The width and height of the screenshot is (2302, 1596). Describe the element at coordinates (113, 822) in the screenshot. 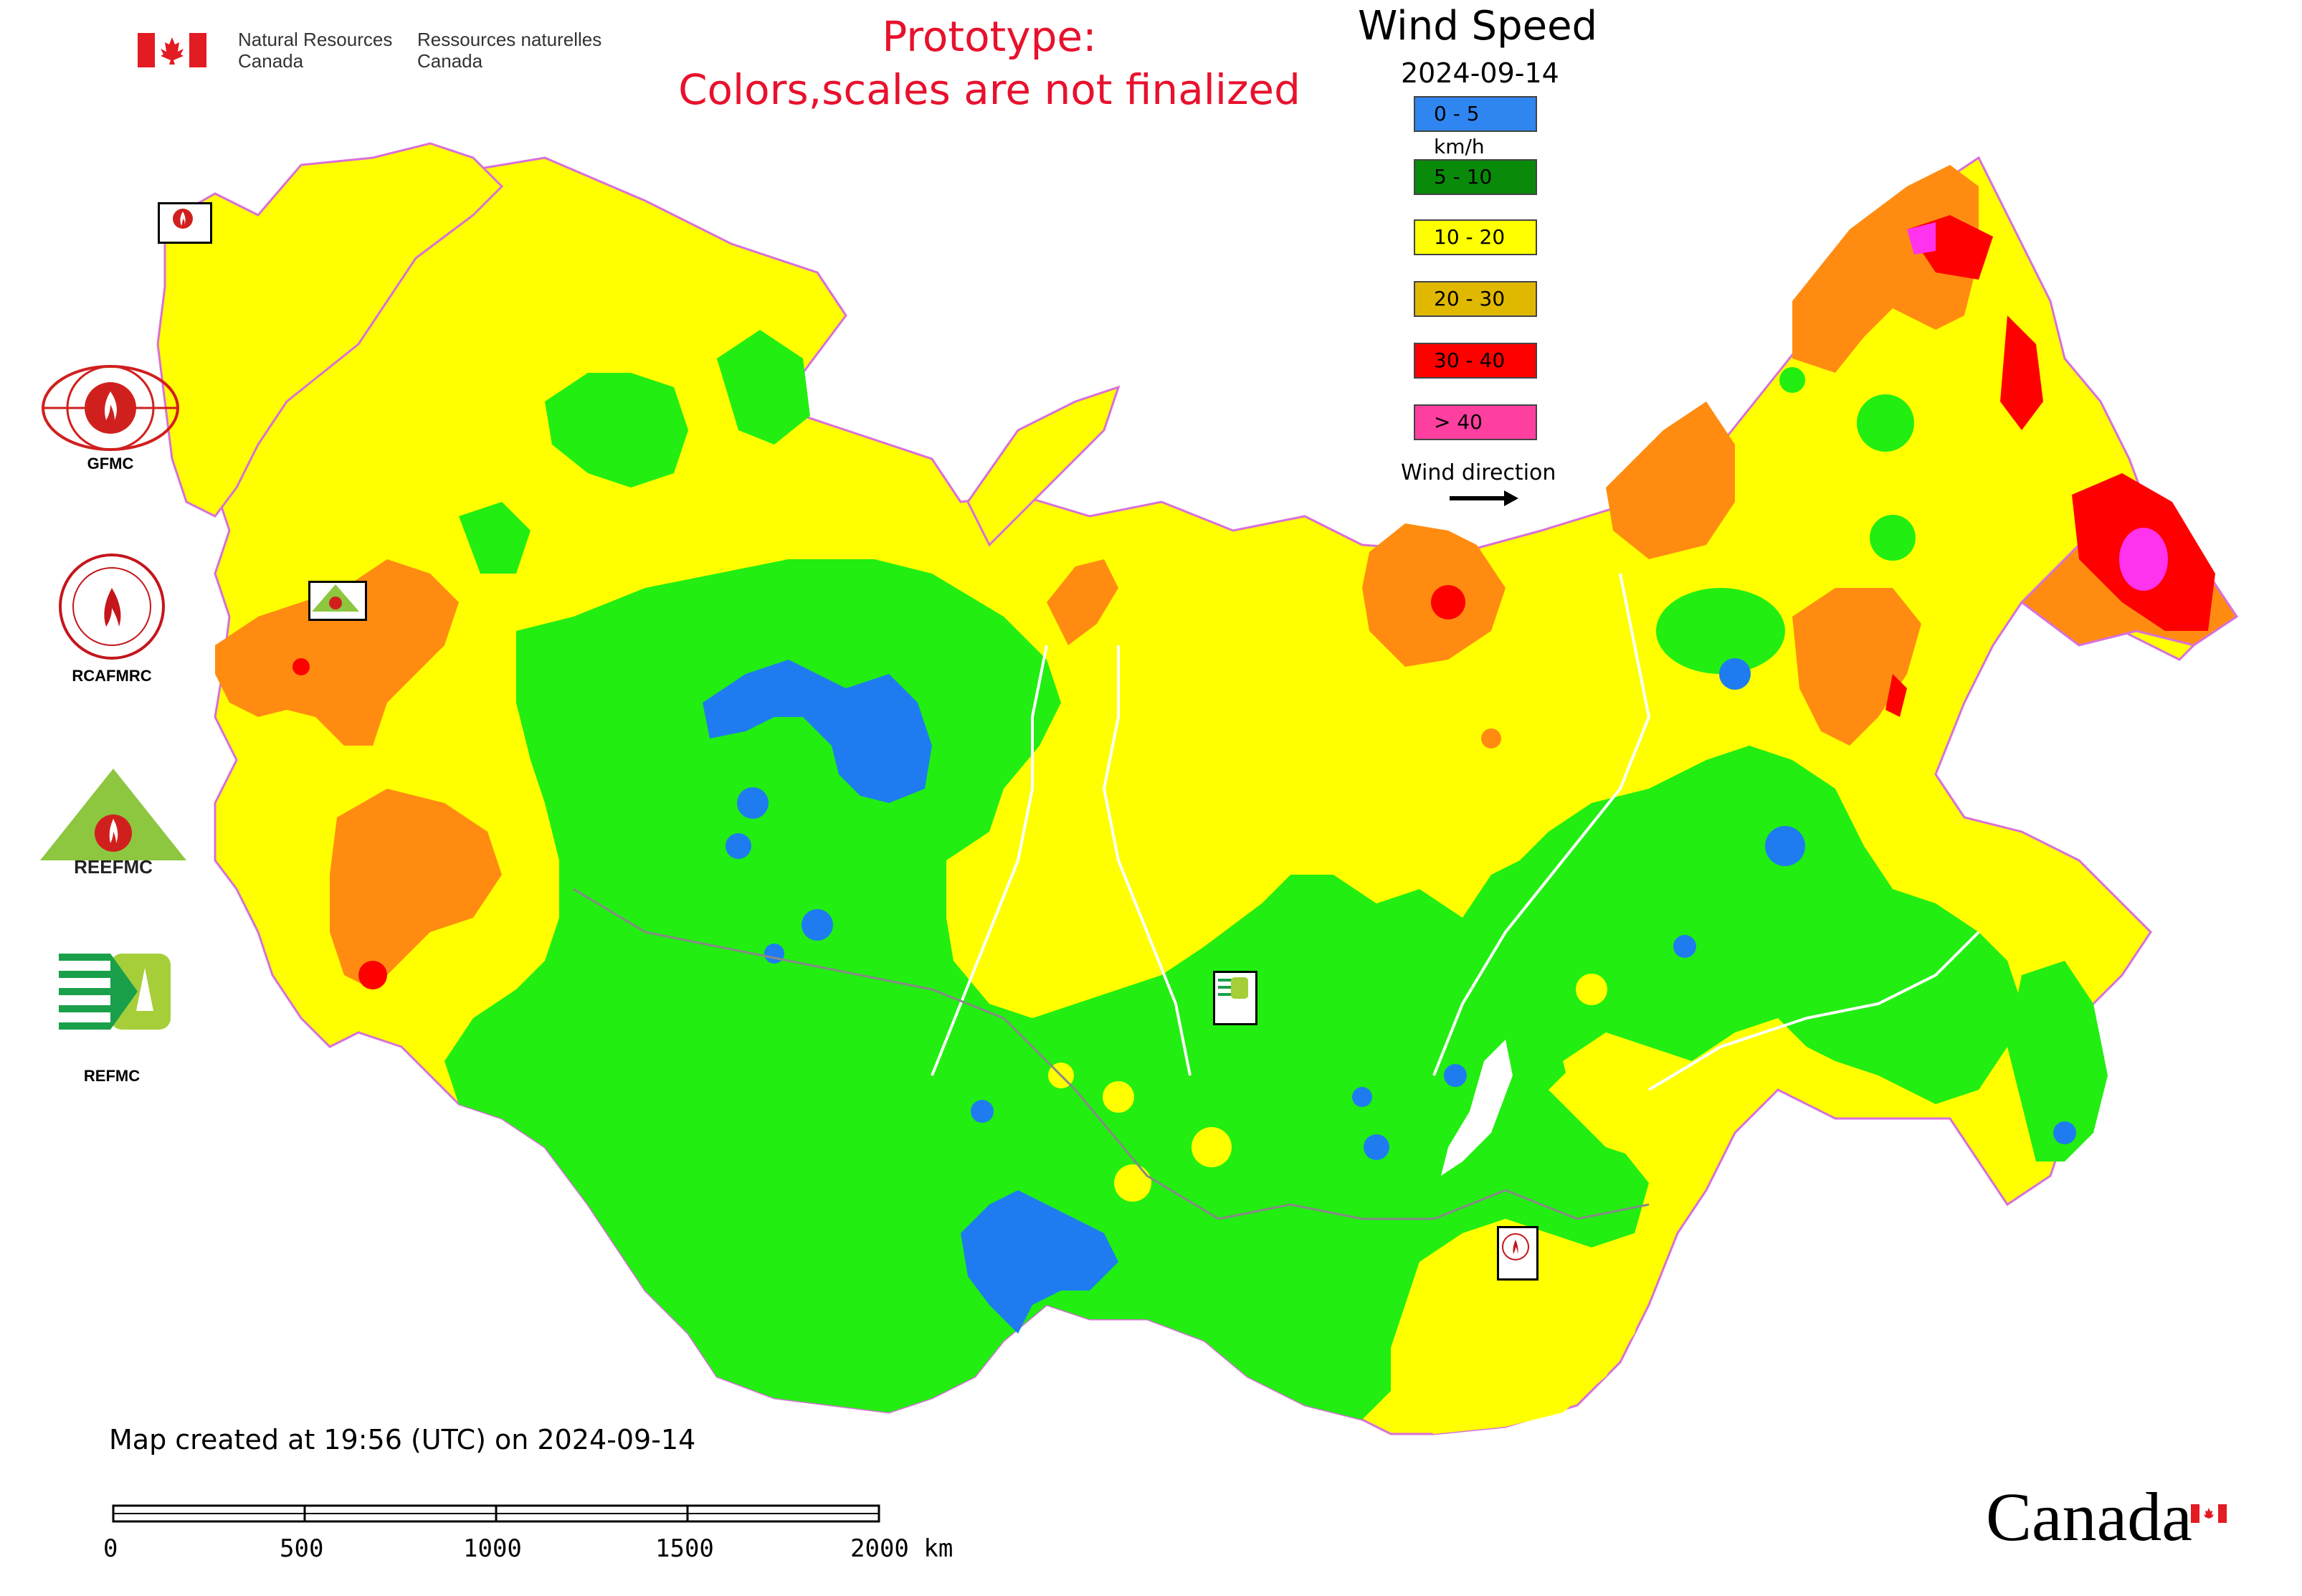

I see `reefmc-logo-icon: REEFMC` at that location.